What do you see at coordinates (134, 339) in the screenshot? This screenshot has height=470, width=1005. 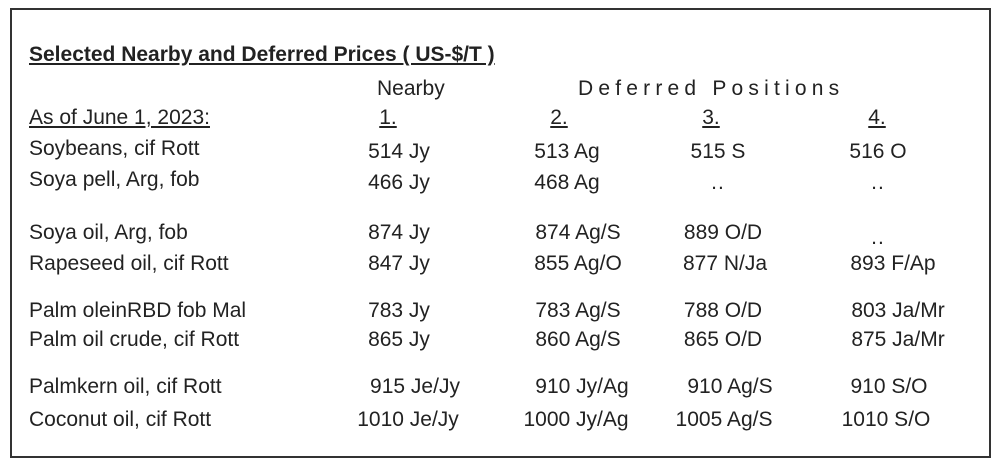 I see `row-label: Palm oil crude, cif Rott` at bounding box center [134, 339].